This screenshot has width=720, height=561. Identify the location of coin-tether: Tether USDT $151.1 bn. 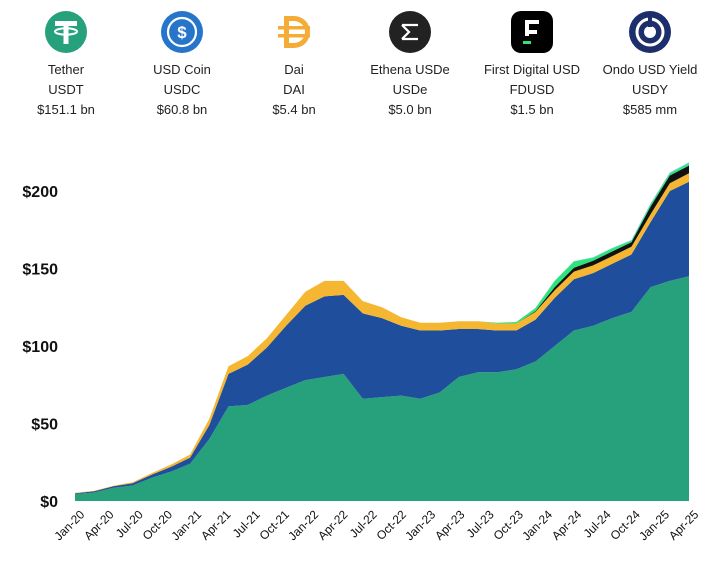
(66, 65).